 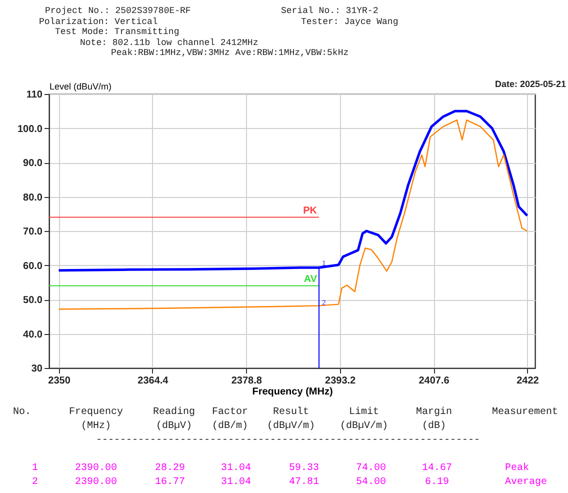 What do you see at coordinates (530, 84) in the screenshot?
I see `text: Date: 2025-05-21` at bounding box center [530, 84].